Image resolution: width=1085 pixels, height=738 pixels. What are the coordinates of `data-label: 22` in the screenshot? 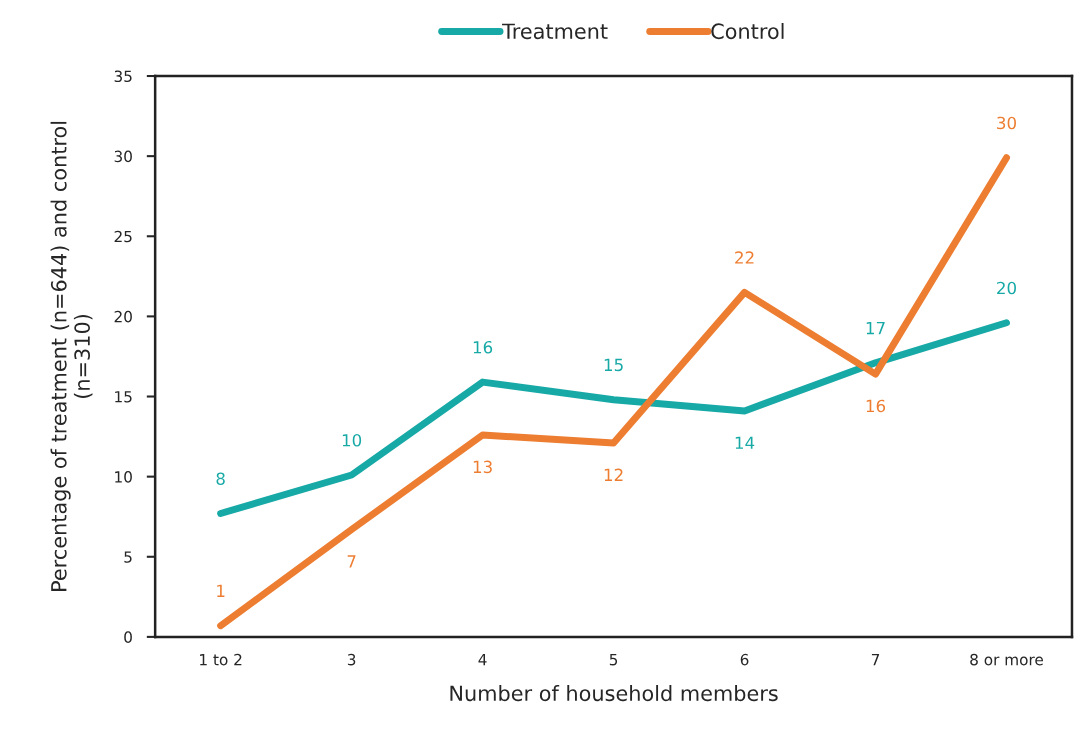 It's located at (744, 257).